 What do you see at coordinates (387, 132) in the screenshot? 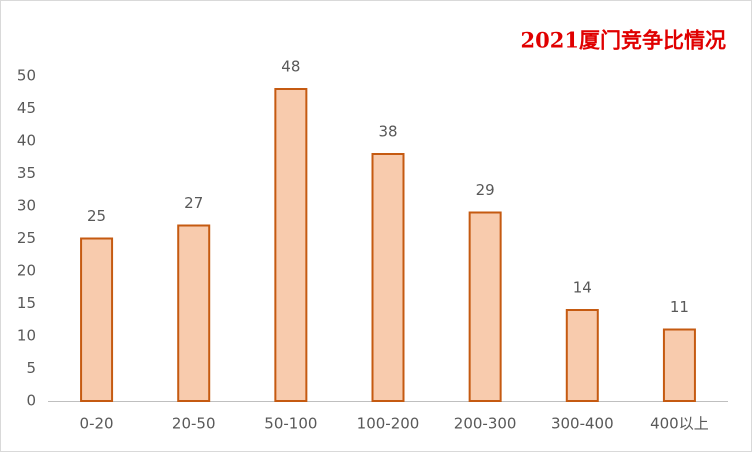
I see `data-label: 38` at bounding box center [387, 132].